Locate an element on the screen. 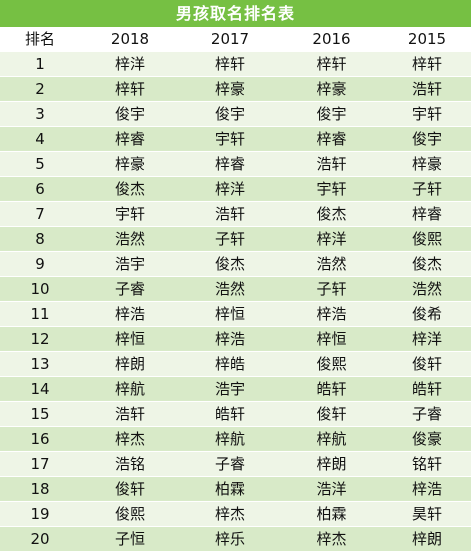  header-2018: 2018 is located at coordinates (130, 39).